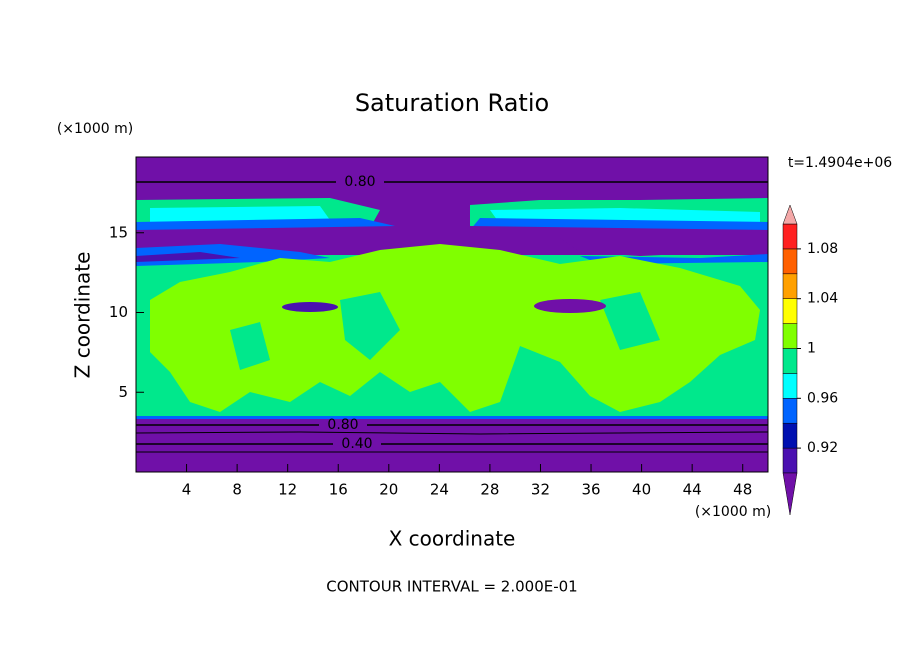  I want to click on x-tick-label: 12, so click(287, 490).